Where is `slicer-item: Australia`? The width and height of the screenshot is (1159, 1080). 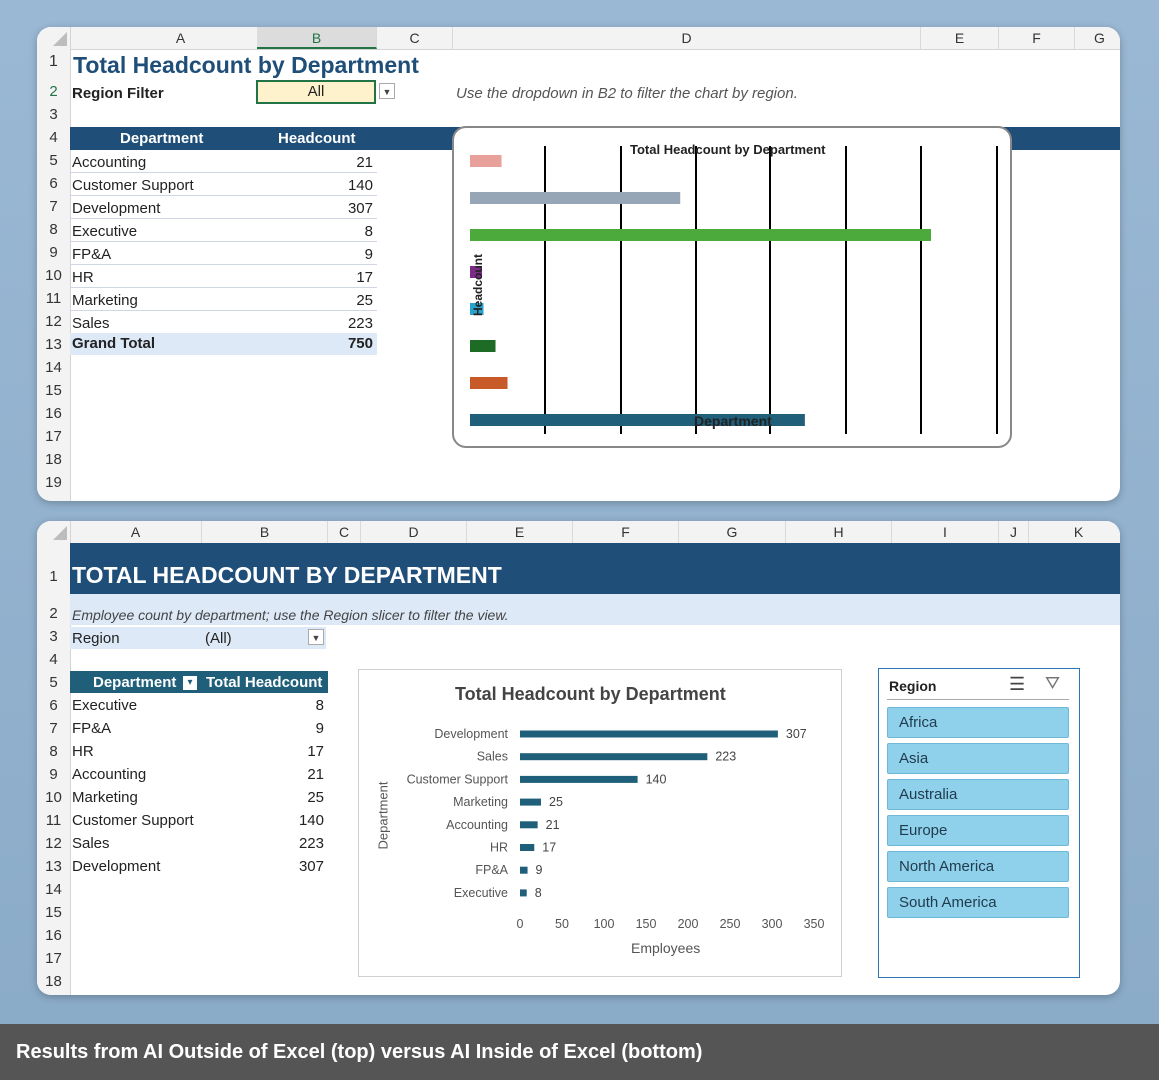
slicer-item: Australia is located at coordinates (978, 794).